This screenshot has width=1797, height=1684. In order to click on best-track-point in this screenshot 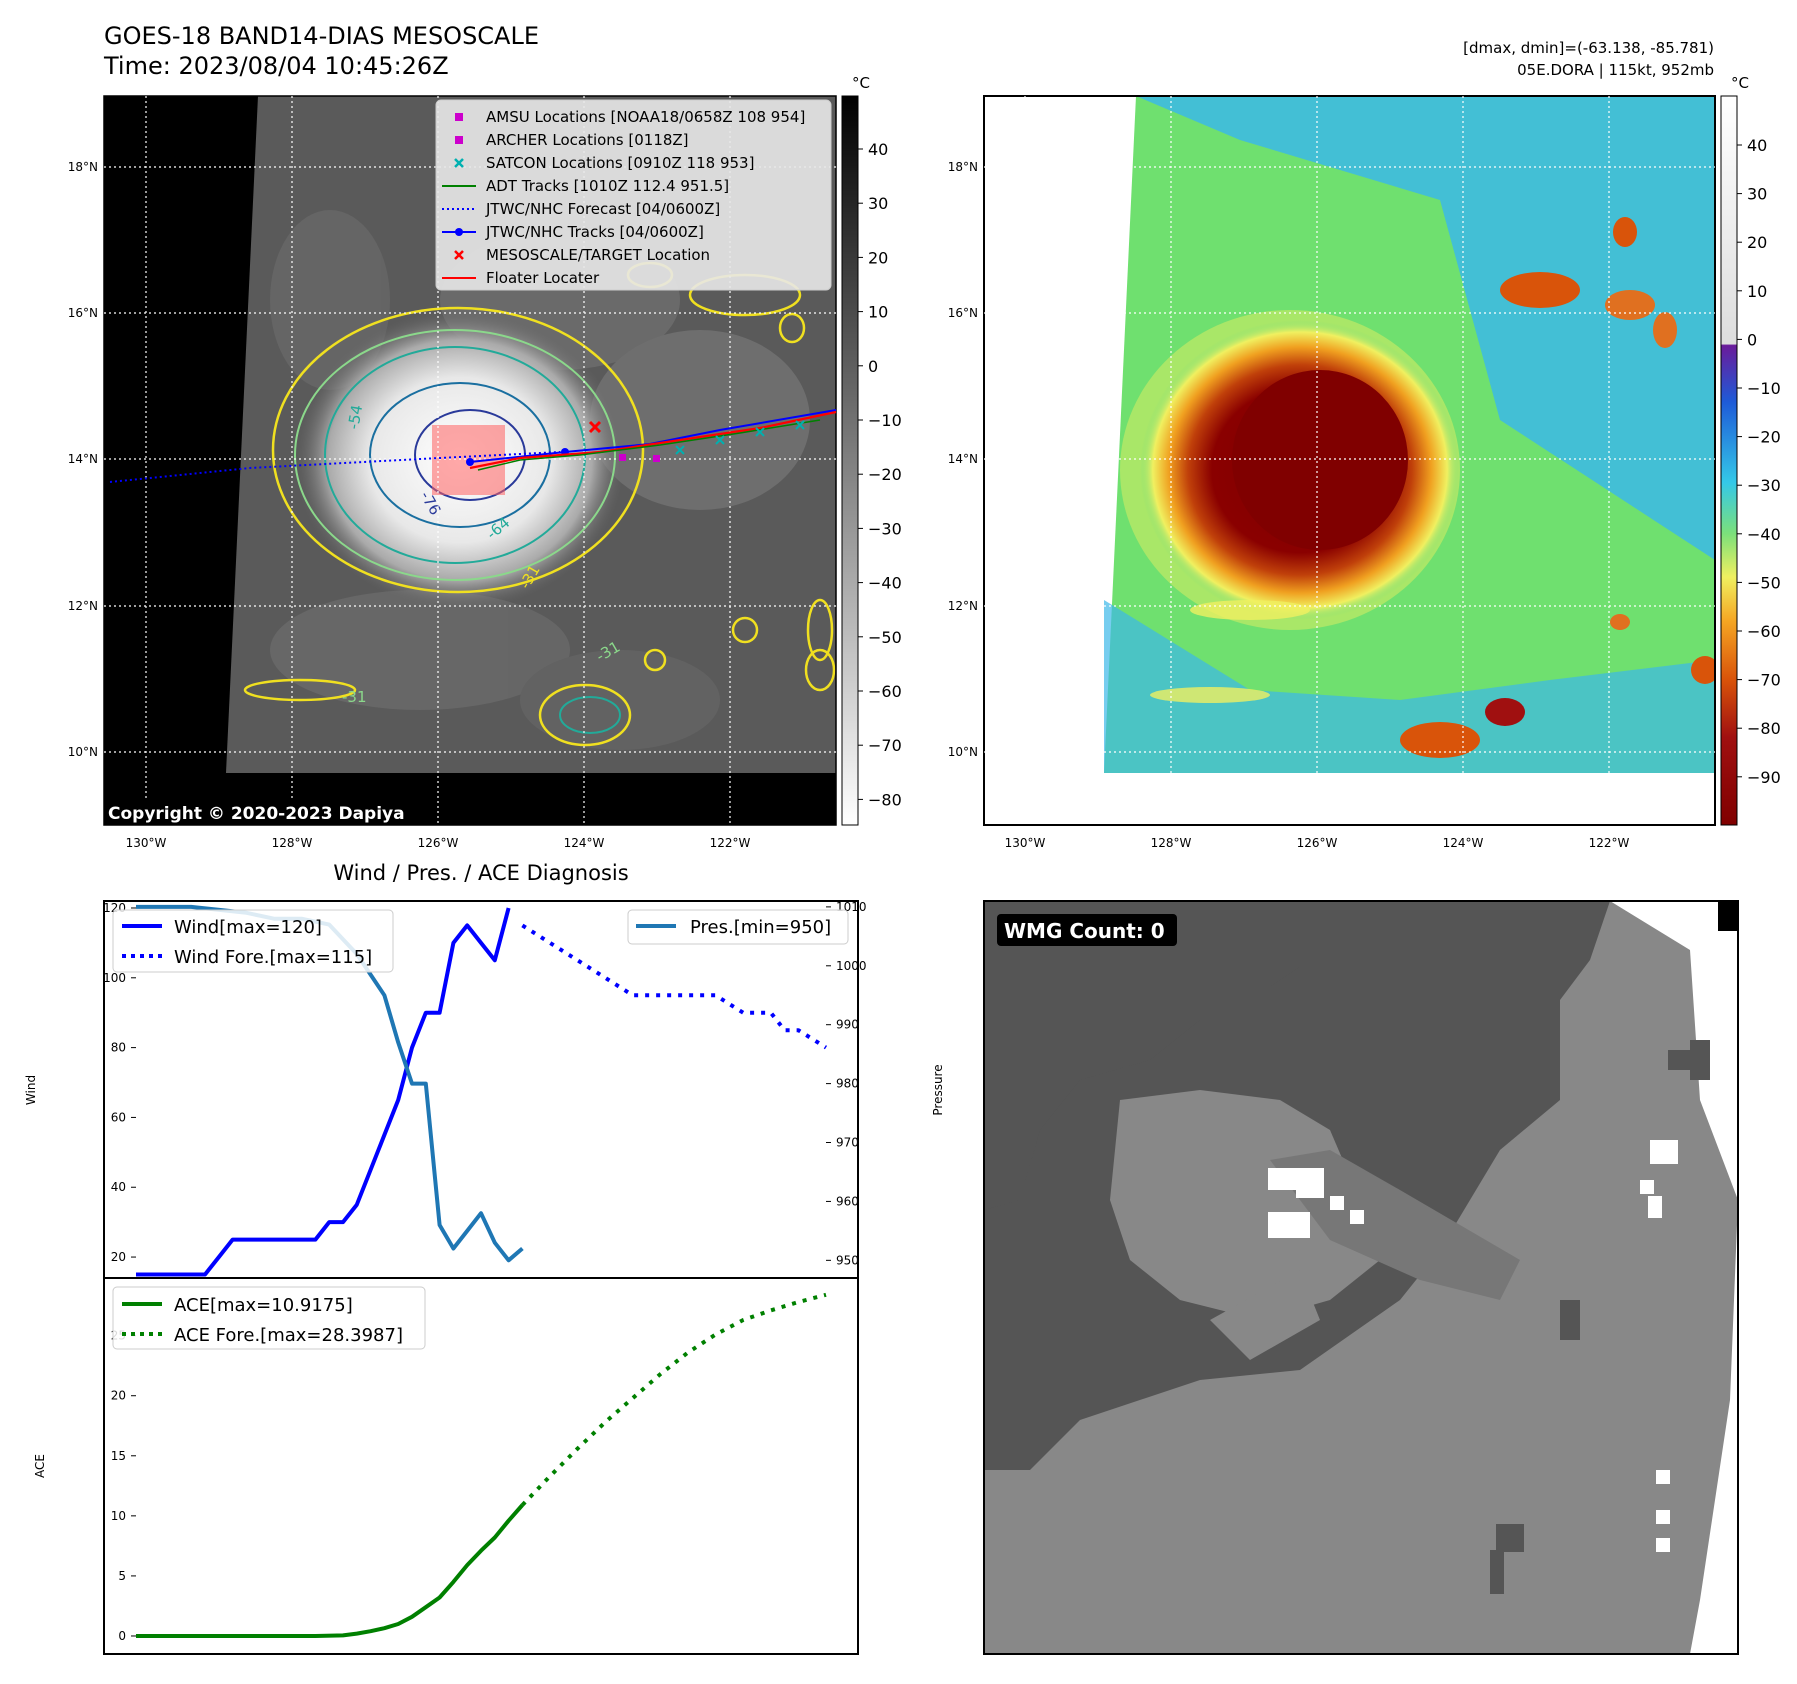, I will do `click(470, 462)`.